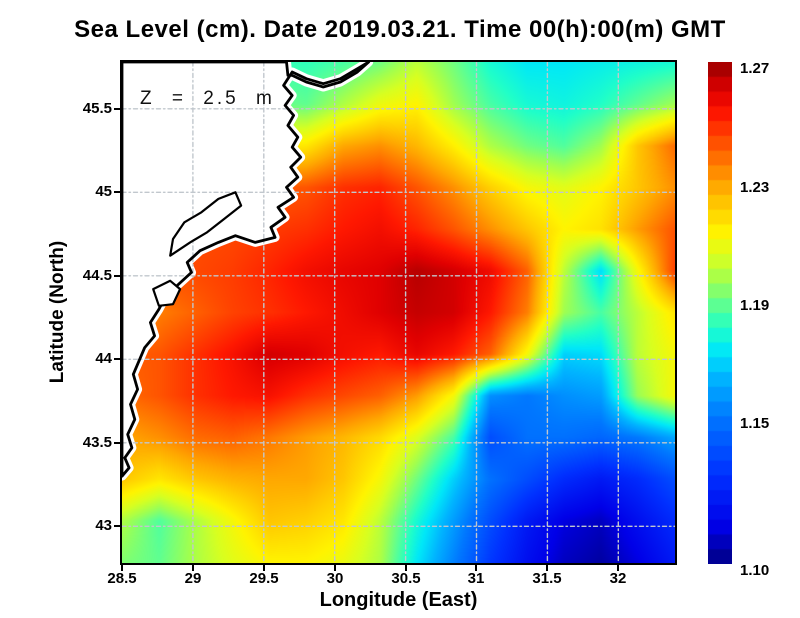 The width and height of the screenshot is (800, 618). What do you see at coordinates (103, 358) in the screenshot?
I see `y-tick-label: 44` at bounding box center [103, 358].